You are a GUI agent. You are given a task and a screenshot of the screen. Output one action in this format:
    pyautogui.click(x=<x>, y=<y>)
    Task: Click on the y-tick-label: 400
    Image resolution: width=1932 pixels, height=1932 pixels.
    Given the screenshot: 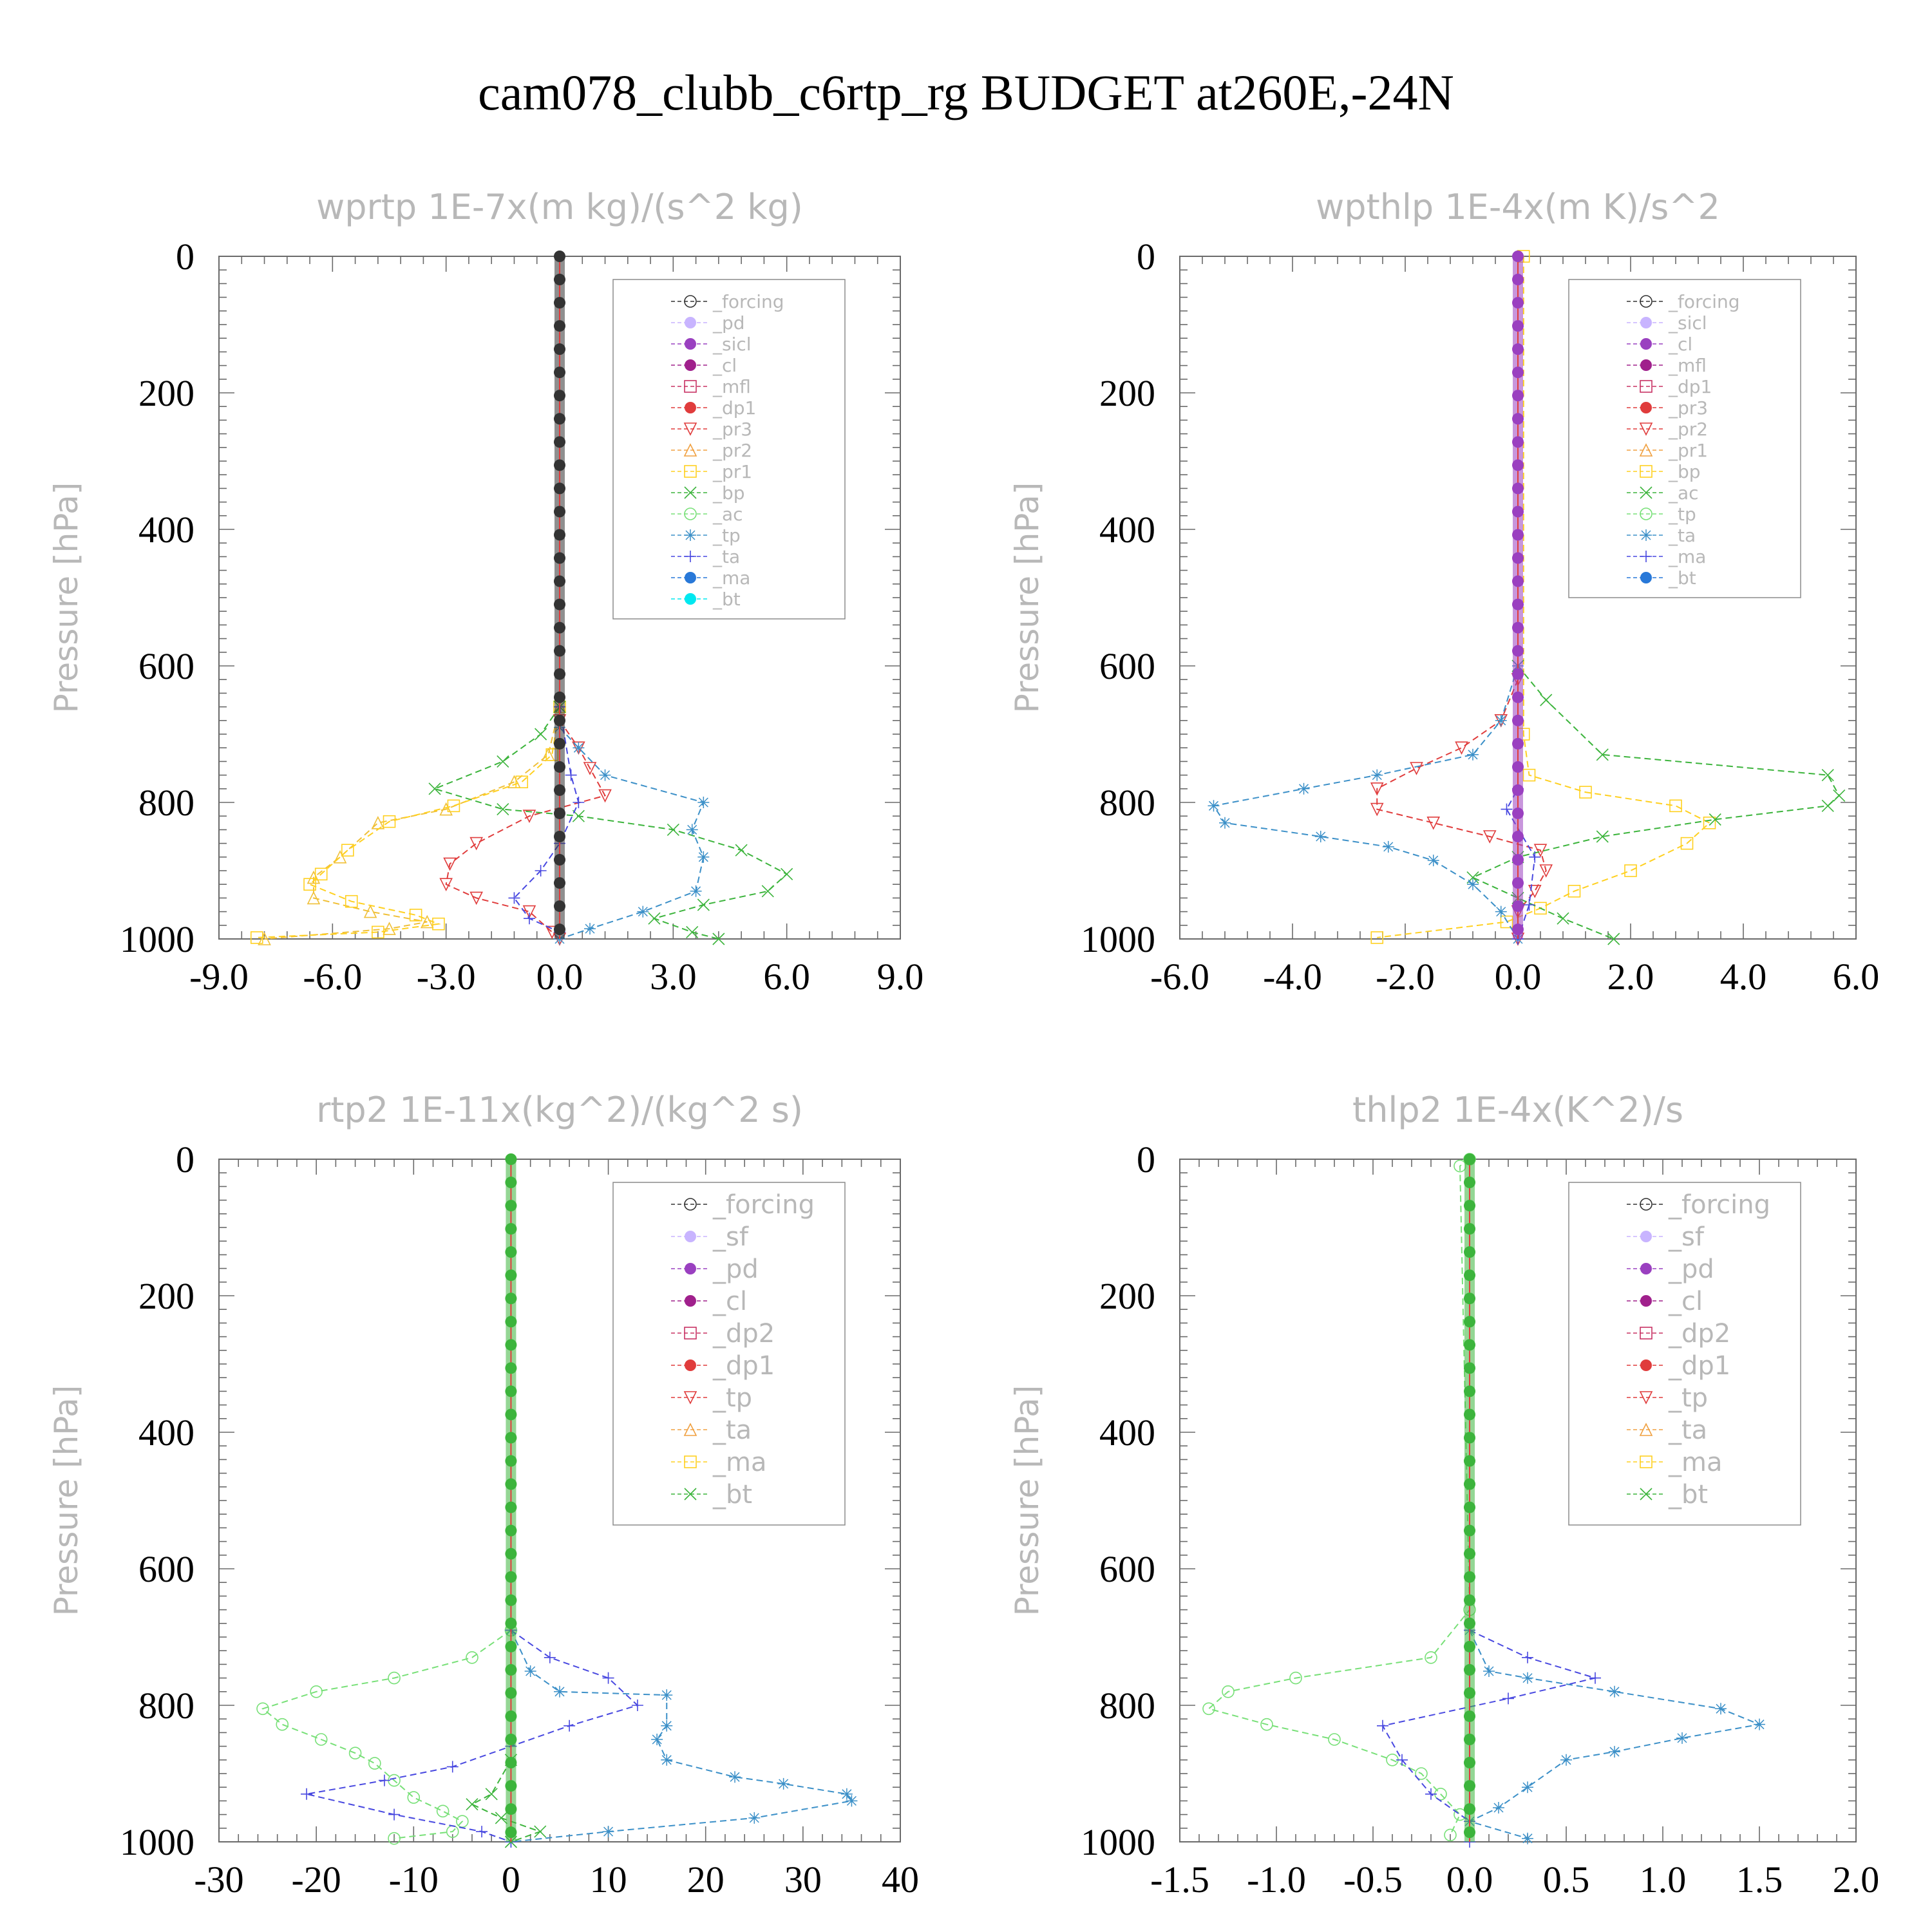 What is the action you would take?
    pyautogui.click(x=1127, y=1433)
    